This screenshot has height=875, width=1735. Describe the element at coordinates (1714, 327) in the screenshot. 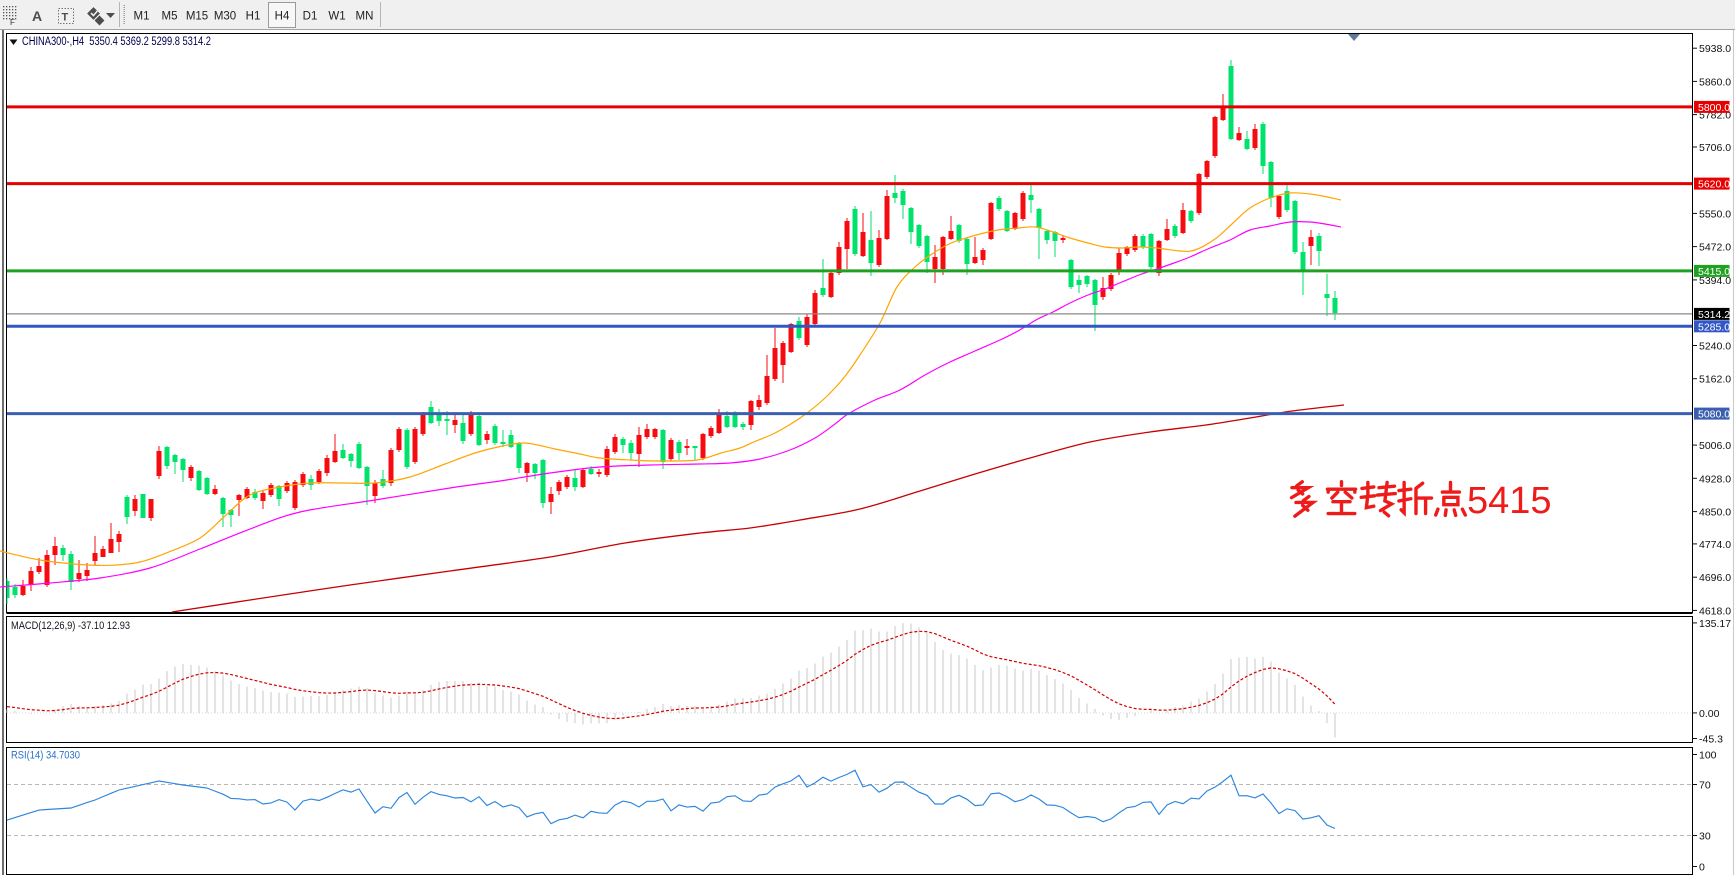

I see `svg-text: 5285.0` at that location.